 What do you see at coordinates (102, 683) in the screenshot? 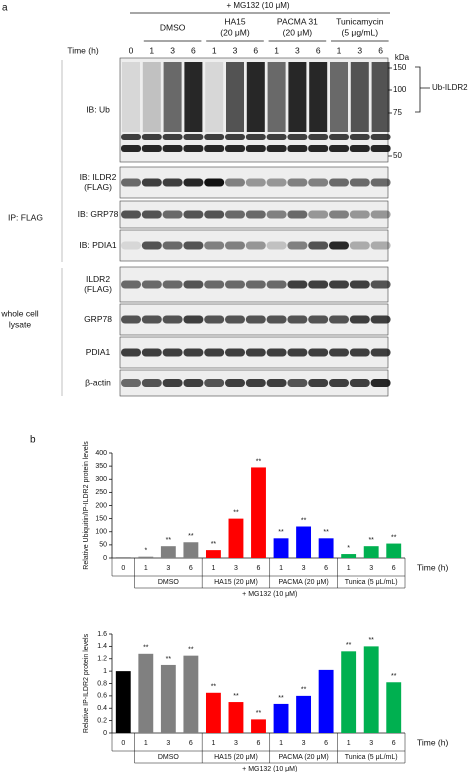
I see `y-tick-label: 0.8` at bounding box center [102, 683].